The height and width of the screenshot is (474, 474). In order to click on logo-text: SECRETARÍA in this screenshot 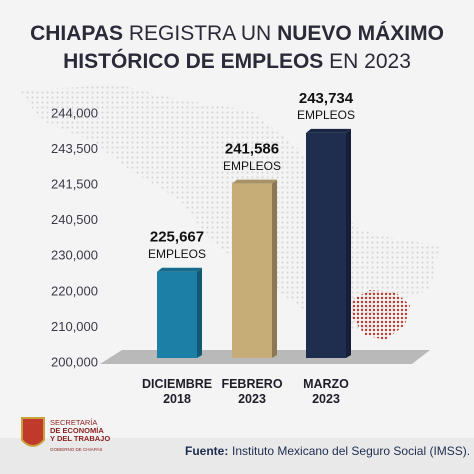, I will do `click(73, 422)`.